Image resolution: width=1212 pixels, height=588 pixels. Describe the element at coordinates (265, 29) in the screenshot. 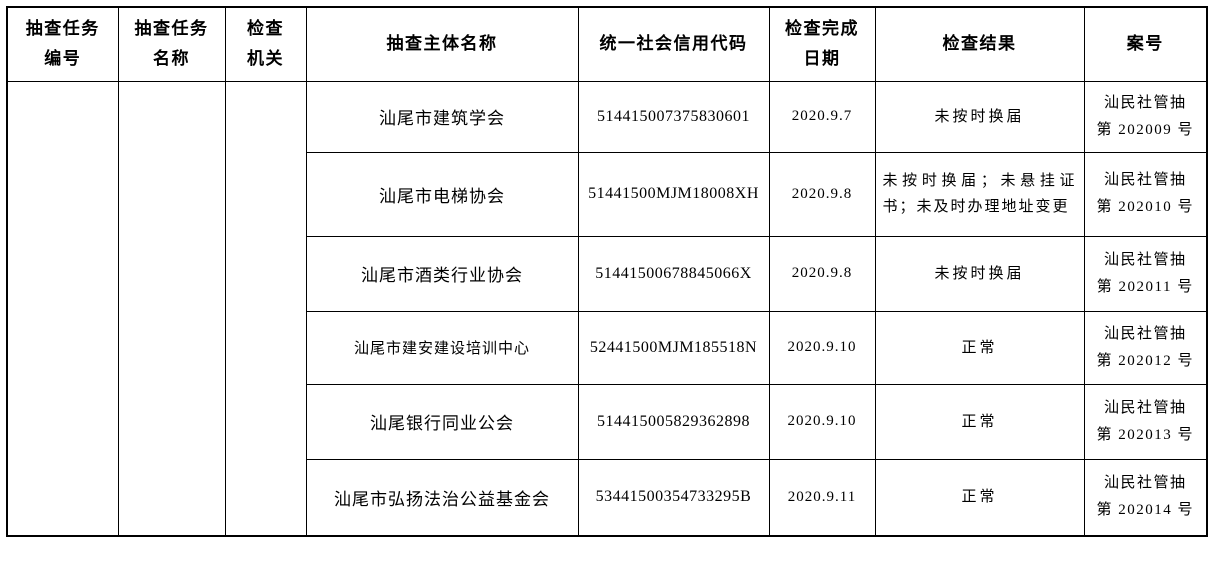

I see `header-line: 检查` at that location.